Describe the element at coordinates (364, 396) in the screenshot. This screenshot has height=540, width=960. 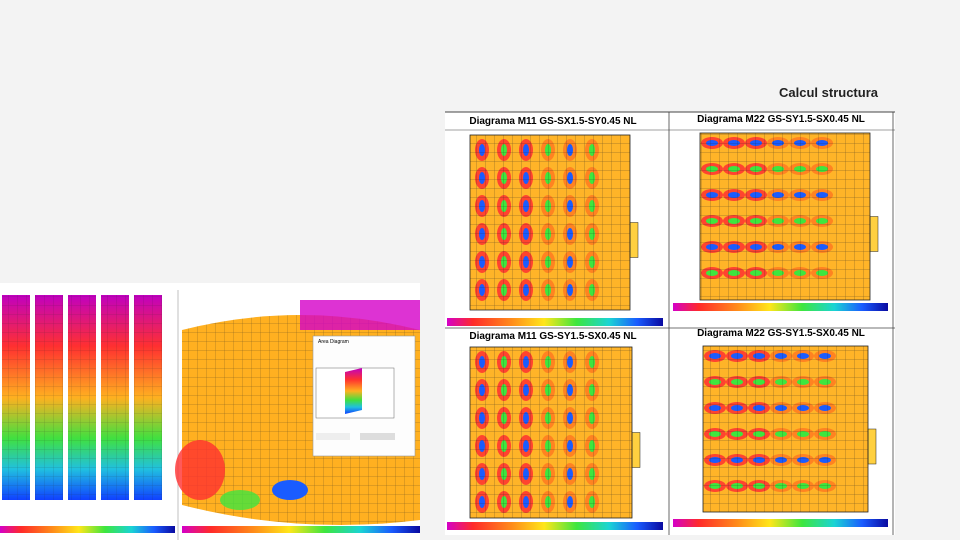
I see `dialog: Area Diagram` at that location.